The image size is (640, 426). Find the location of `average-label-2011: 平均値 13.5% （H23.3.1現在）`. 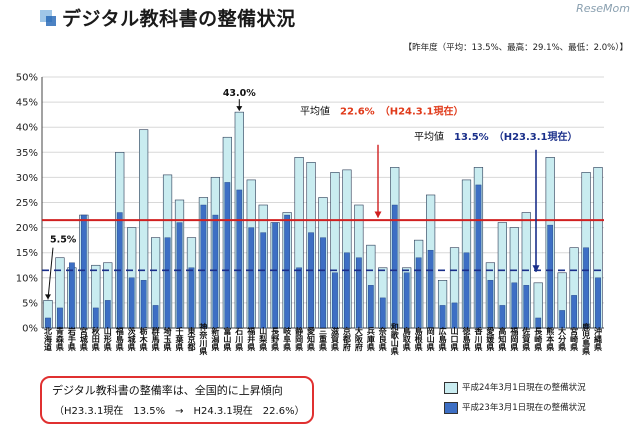

average-label-2011: 平均値 13.5% （H23.3.1現在） is located at coordinates (496, 136).